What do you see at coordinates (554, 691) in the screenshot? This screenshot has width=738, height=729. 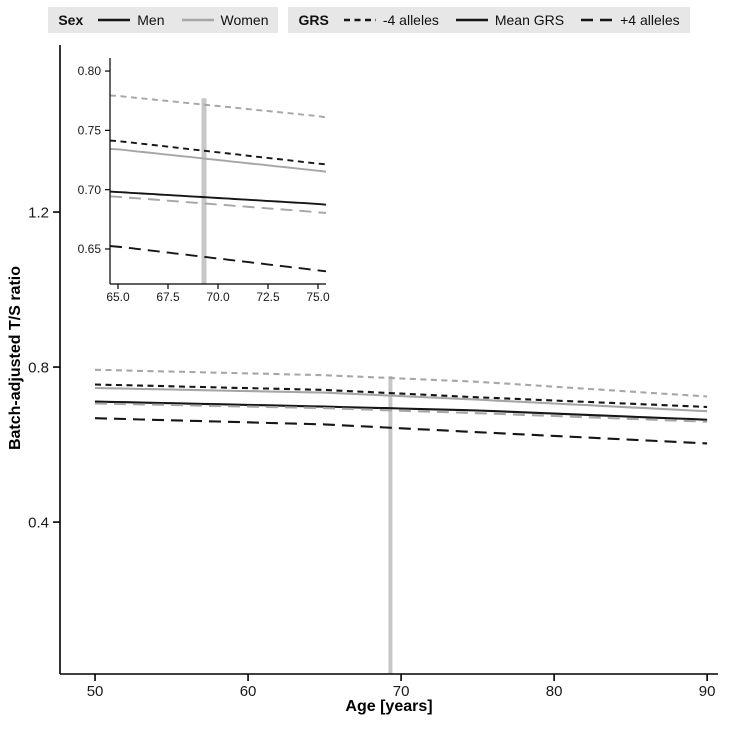 I see `x-tick-label: 80` at bounding box center [554, 691].